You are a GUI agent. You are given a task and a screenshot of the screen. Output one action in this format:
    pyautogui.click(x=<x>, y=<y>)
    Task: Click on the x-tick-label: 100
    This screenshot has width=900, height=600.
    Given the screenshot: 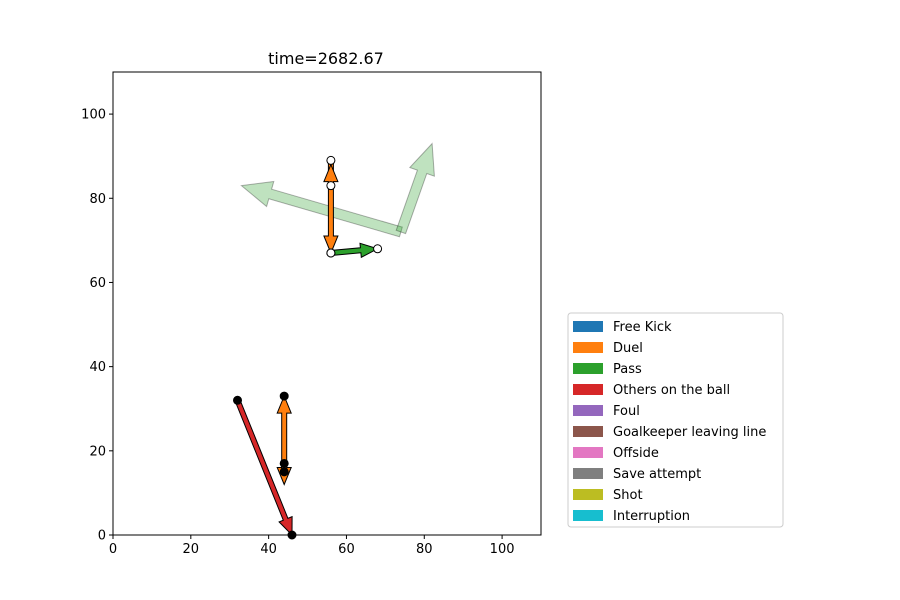 What is the action you would take?
    pyautogui.click(x=502, y=549)
    